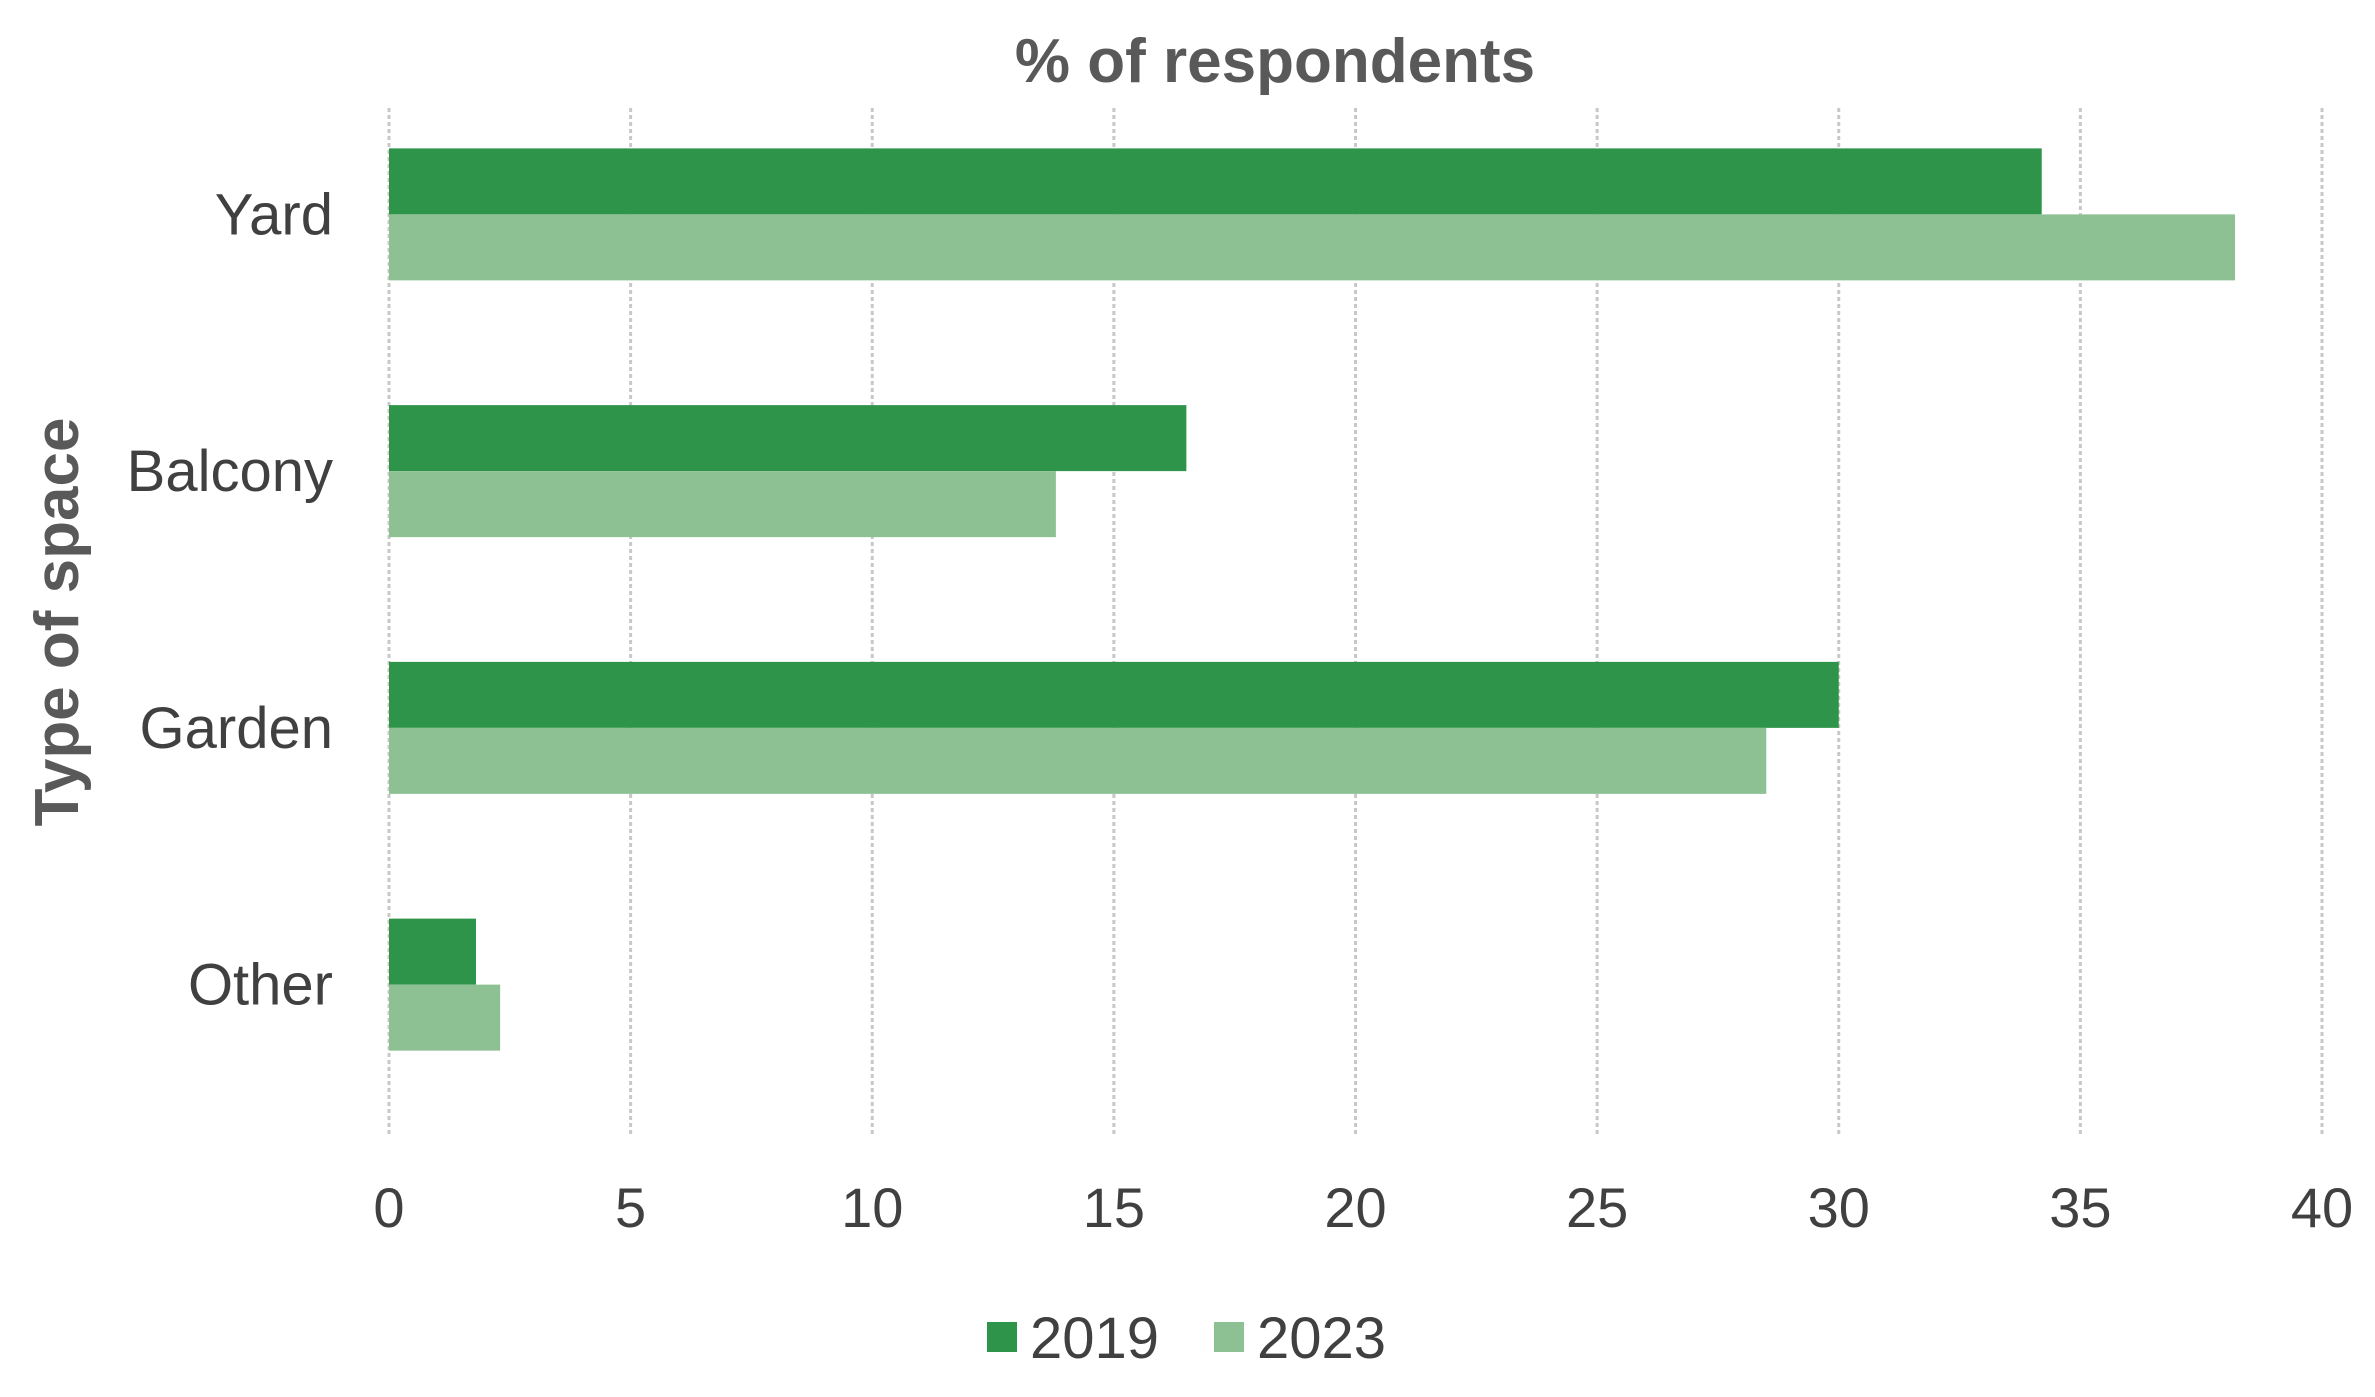  Describe the element at coordinates (1215, 181) in the screenshot. I see `bar-yard-2019` at that location.